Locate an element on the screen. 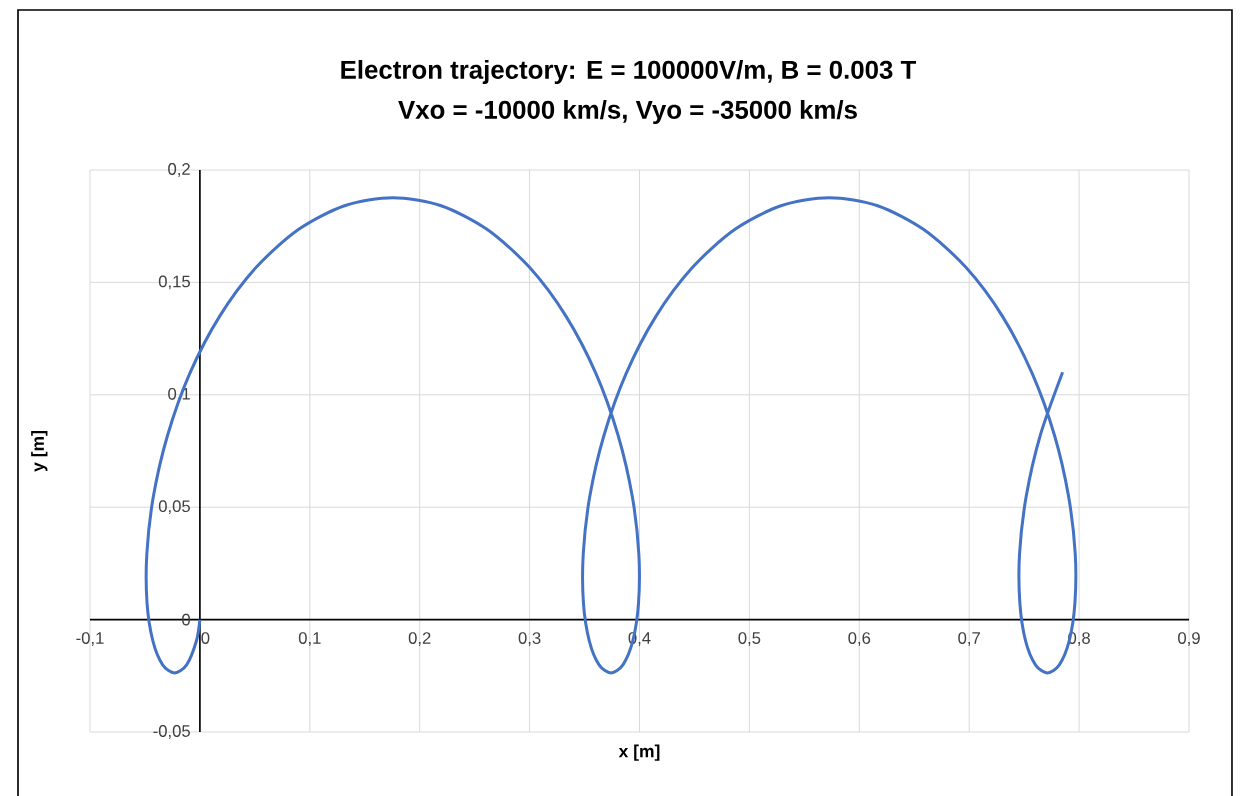 The height and width of the screenshot is (796, 1242). y-tick-label: 0,15 is located at coordinates (174, 282).